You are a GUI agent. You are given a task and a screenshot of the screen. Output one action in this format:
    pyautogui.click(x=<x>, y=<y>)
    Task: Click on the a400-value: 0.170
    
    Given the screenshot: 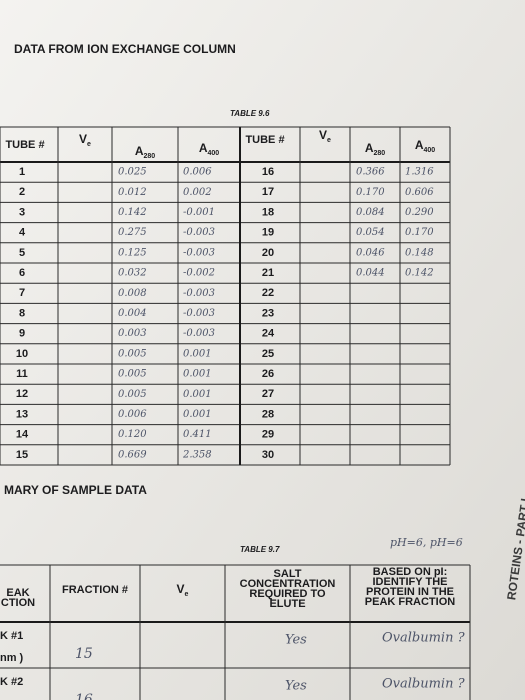 What is the action you would take?
    pyautogui.click(x=419, y=232)
    